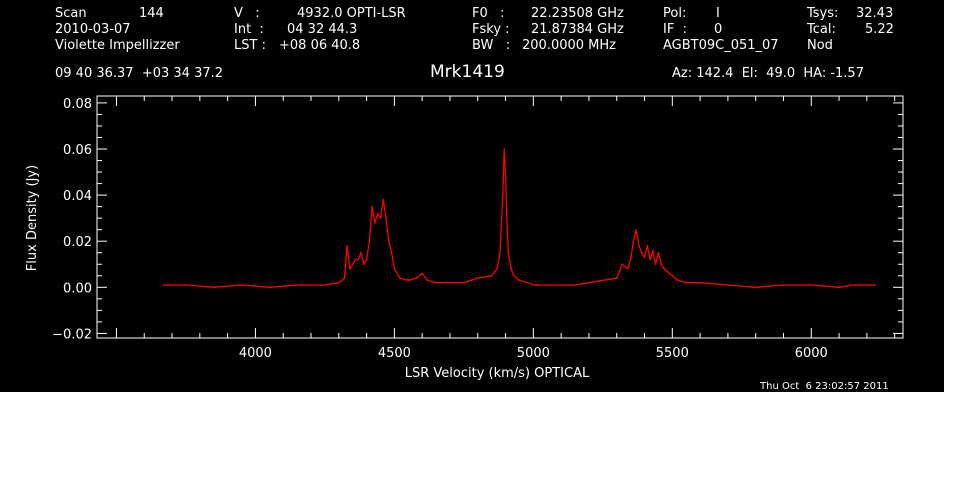 The width and height of the screenshot is (962, 490). I want to click on source-coordinates: 09 40 36.37 +03 34 37.2, so click(139, 73).